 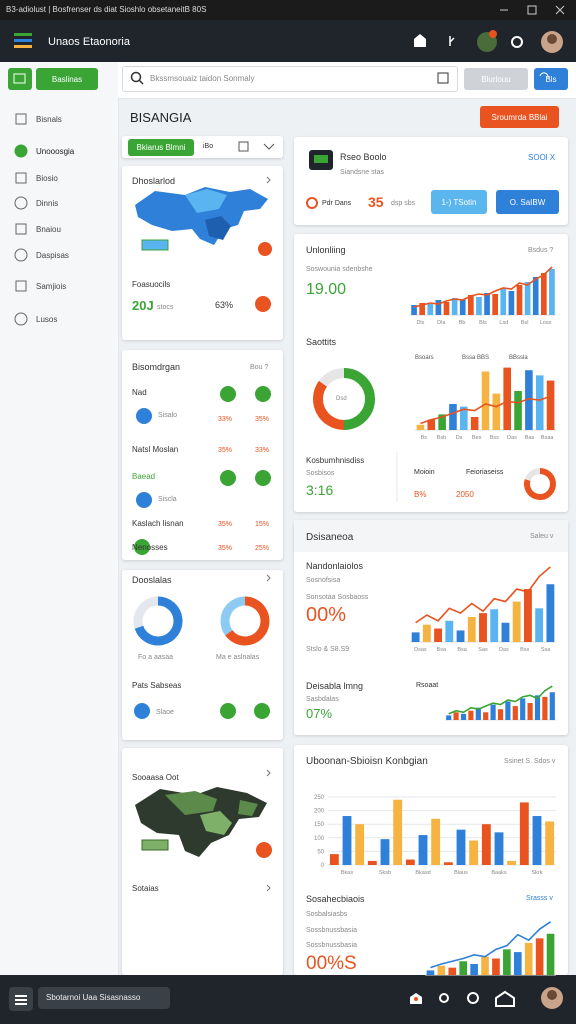 What do you see at coordinates (326, 615) in the screenshot?
I see `block-value: 00%` at bounding box center [326, 615].